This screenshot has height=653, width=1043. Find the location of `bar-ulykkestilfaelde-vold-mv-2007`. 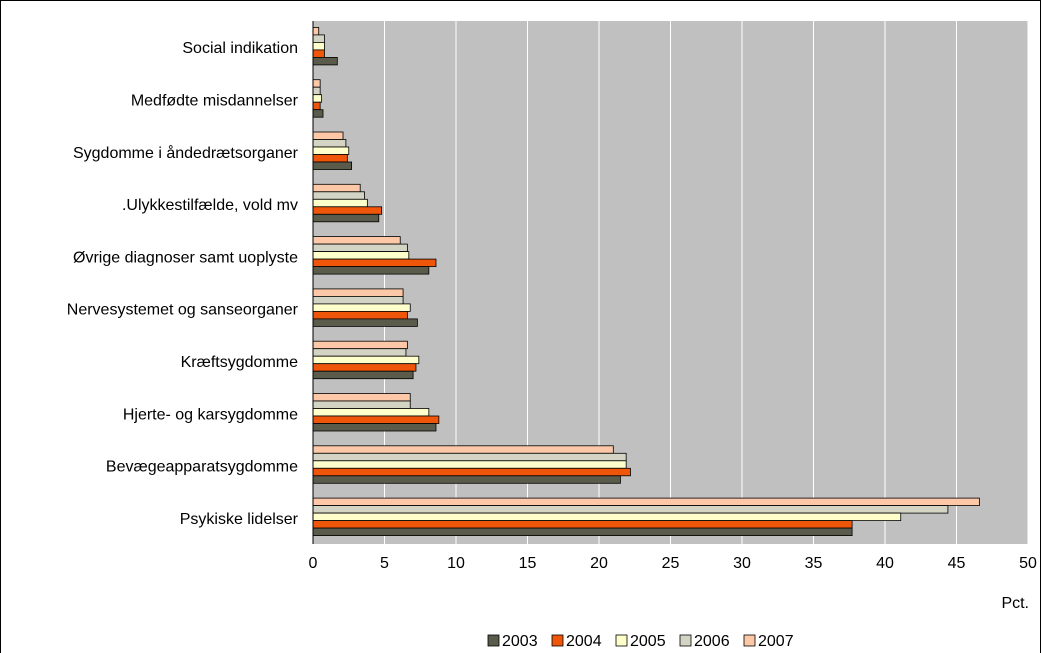

bar-ulykkestilfaelde-vold-mv-2007 is located at coordinates (336, 188).